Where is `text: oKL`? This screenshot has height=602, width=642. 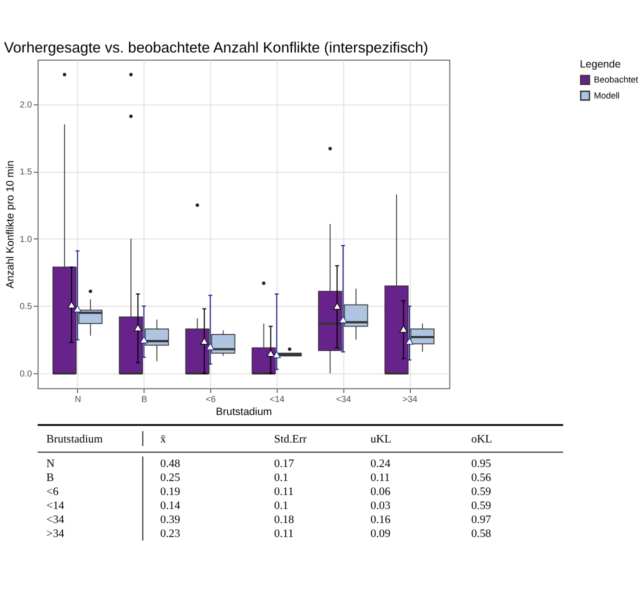 text: oKL is located at coordinates (481, 440).